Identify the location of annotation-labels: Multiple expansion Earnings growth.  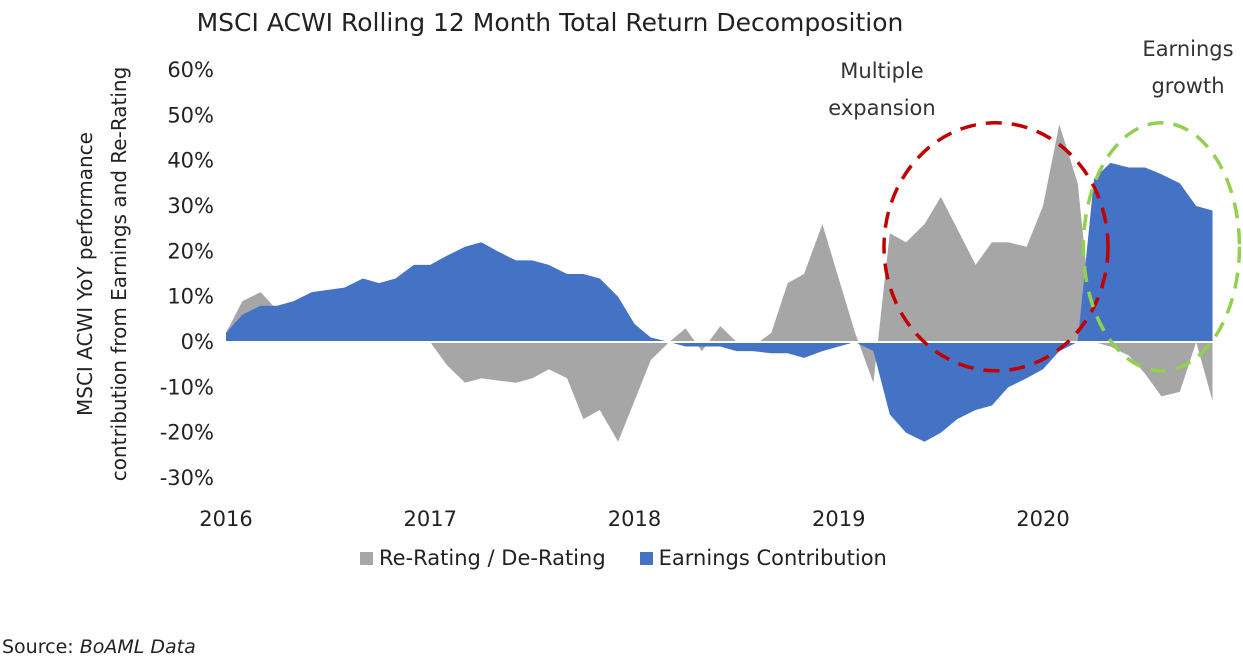
(1030, 78).